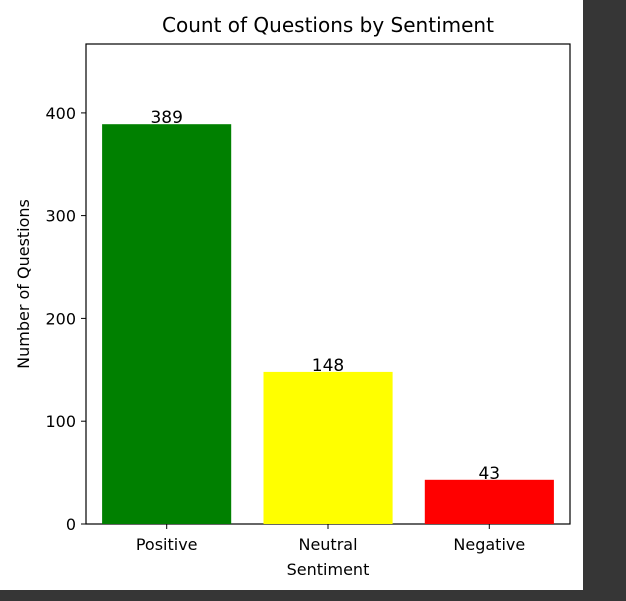  I want to click on x-axis-label: Sentiment, so click(328, 569).